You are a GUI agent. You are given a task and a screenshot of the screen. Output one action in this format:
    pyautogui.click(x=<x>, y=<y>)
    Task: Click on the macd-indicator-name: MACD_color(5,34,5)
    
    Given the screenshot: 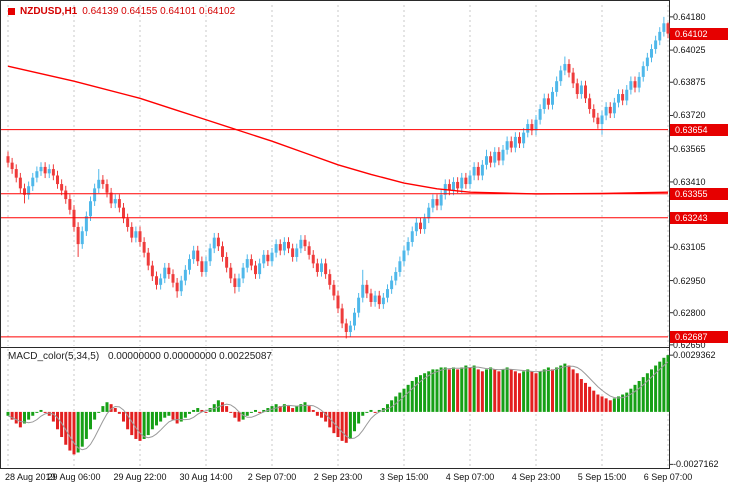 What is the action you would take?
    pyautogui.click(x=54, y=356)
    